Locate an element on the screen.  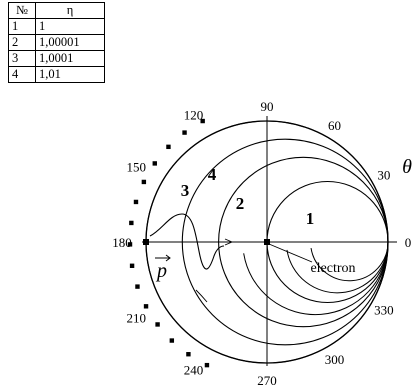
legend-number: 4 is located at coordinates (22, 74).